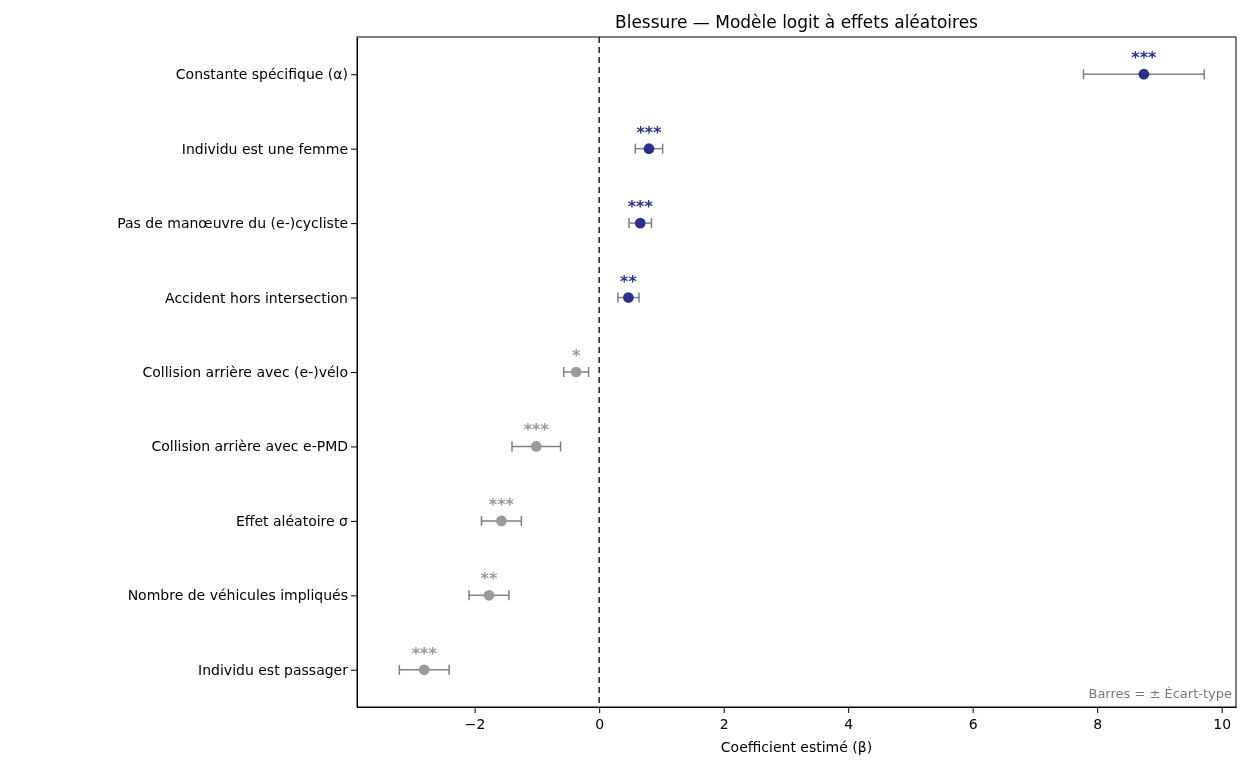 The image size is (1246, 761). Describe the element at coordinates (1160, 693) in the screenshot. I see `annotation: Barres = ± Écart-type` at that location.